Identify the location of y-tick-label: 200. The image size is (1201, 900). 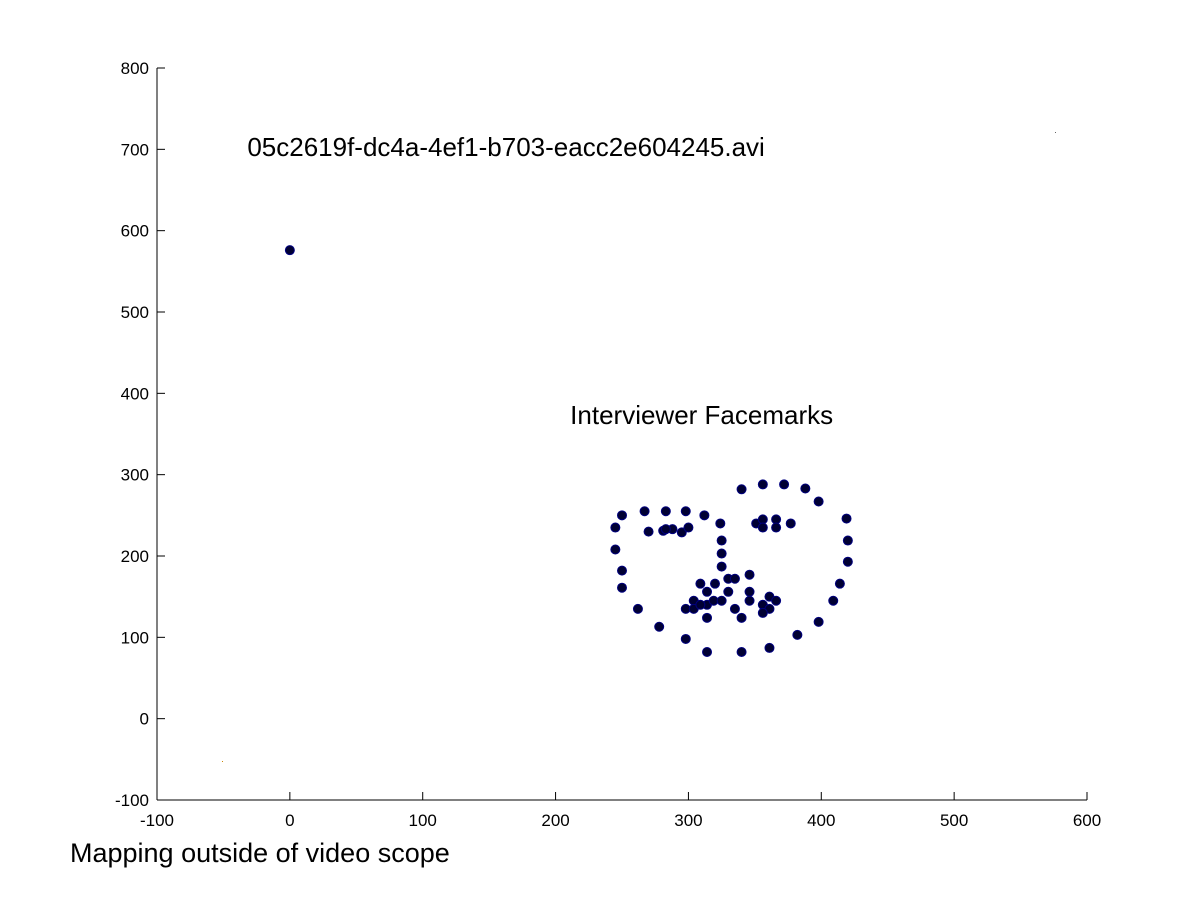
(135, 556).